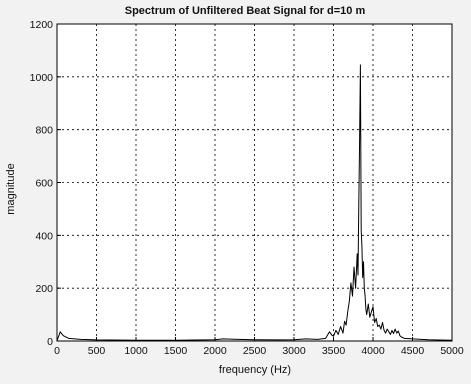 Image resolution: width=471 pixels, height=384 pixels. What do you see at coordinates (294, 351) in the screenshot?
I see `x-tick-label: 3000` at bounding box center [294, 351].